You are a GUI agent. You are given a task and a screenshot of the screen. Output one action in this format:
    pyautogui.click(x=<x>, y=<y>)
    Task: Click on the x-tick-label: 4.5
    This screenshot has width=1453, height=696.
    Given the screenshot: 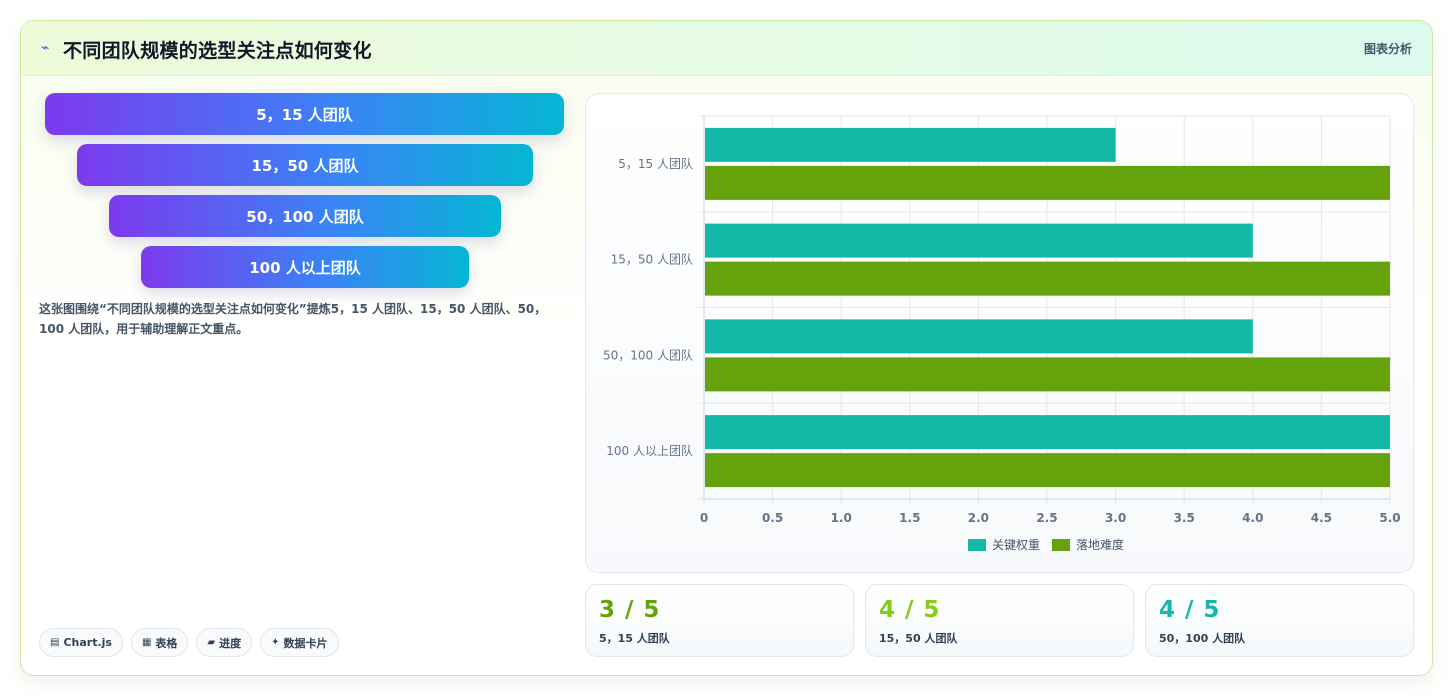 What is the action you would take?
    pyautogui.click(x=1321, y=518)
    